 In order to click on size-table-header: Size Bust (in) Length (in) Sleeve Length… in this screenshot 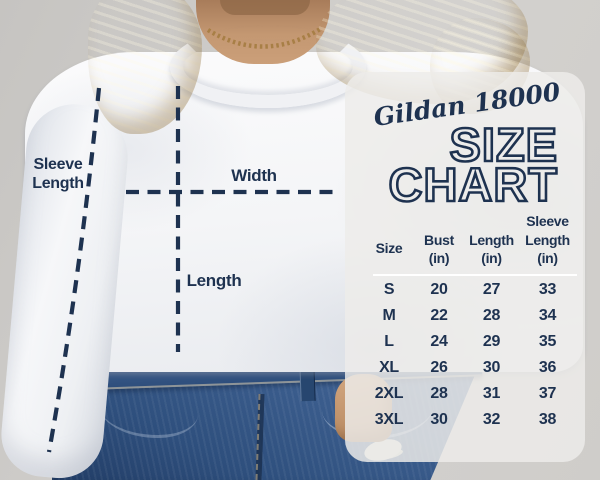, I will do `click(471, 243)`.